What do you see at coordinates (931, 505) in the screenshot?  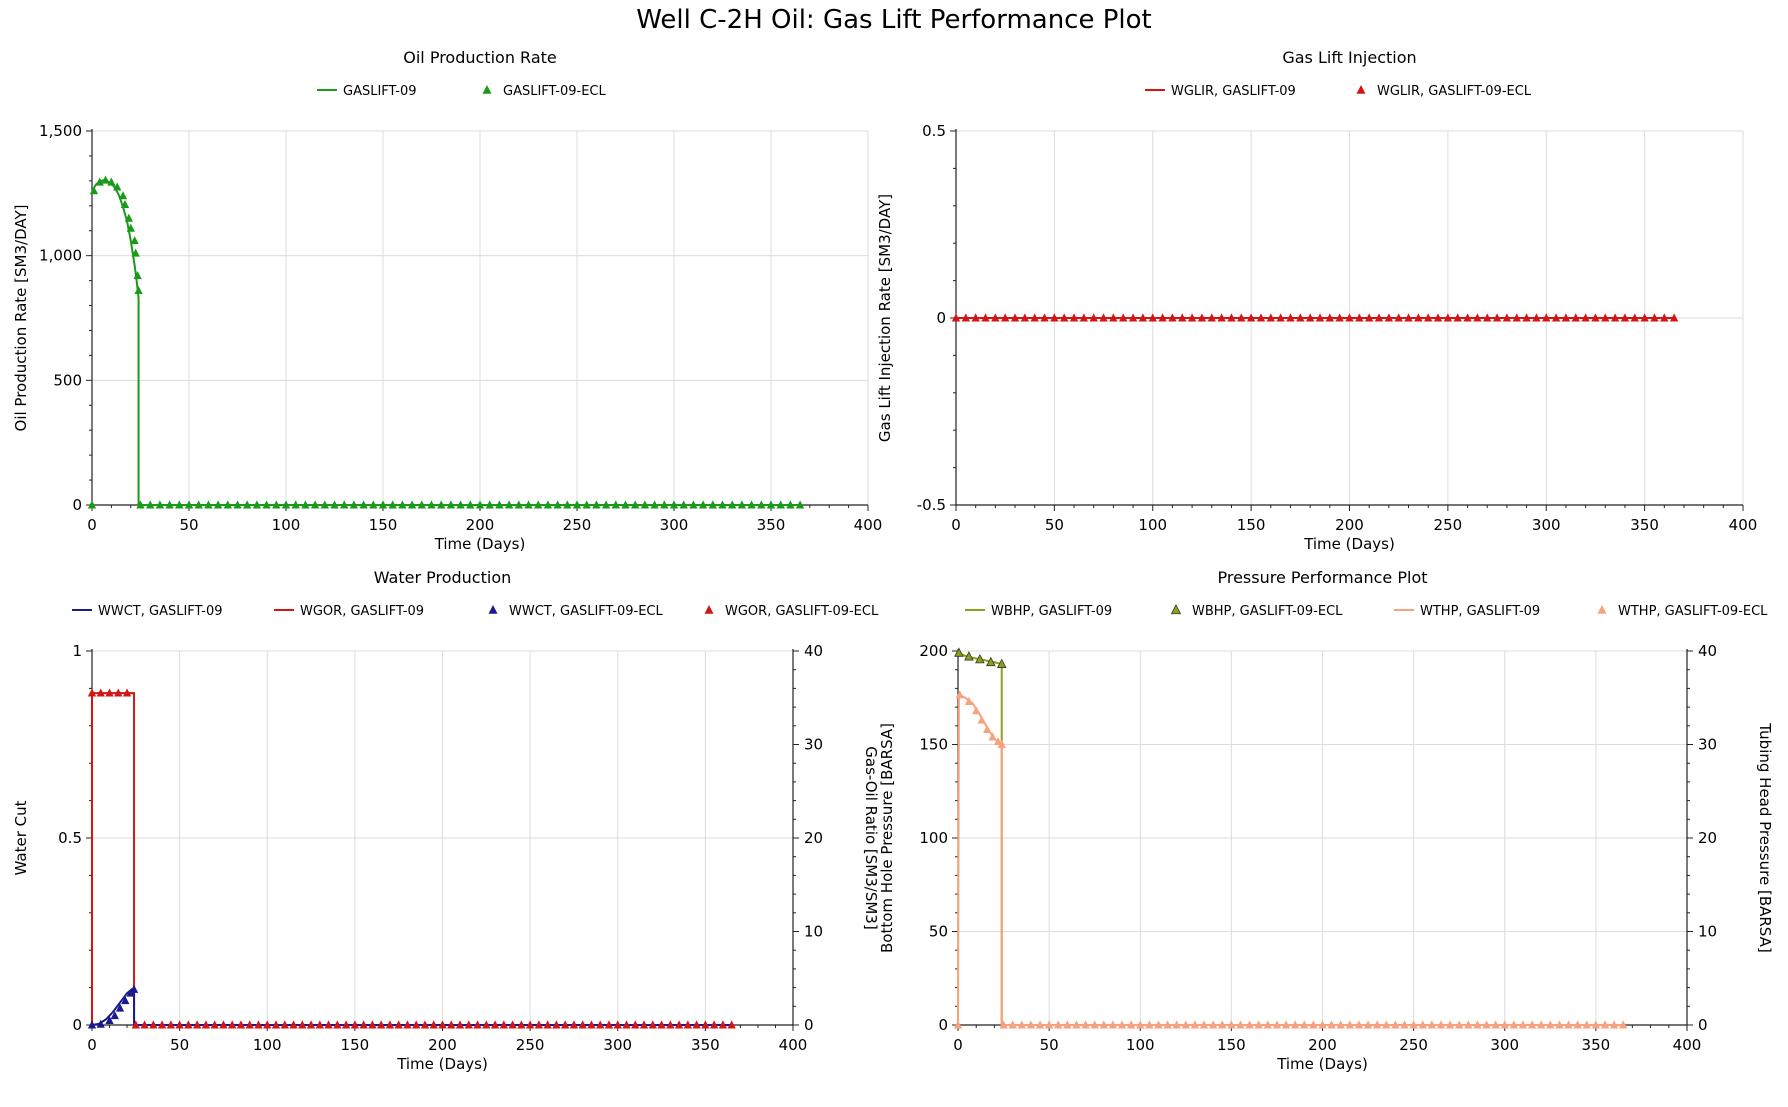 I see `y-tick-label: -0.5` at bounding box center [931, 505].